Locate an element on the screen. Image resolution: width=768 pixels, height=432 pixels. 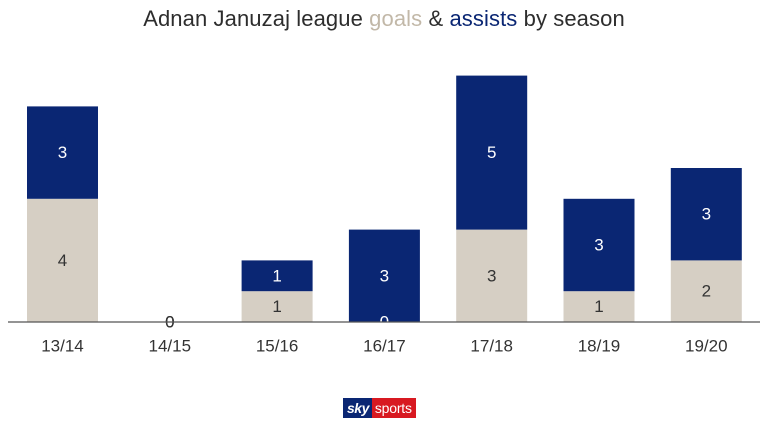
assists-value-label: 5 is located at coordinates (491, 152).